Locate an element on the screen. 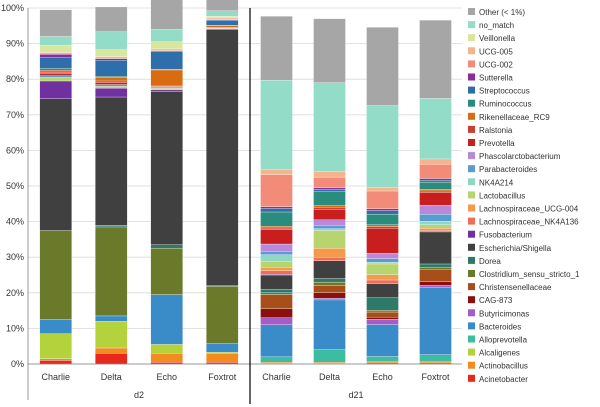 The image size is (600, 407). legend-label: Veillonella is located at coordinates (497, 38).